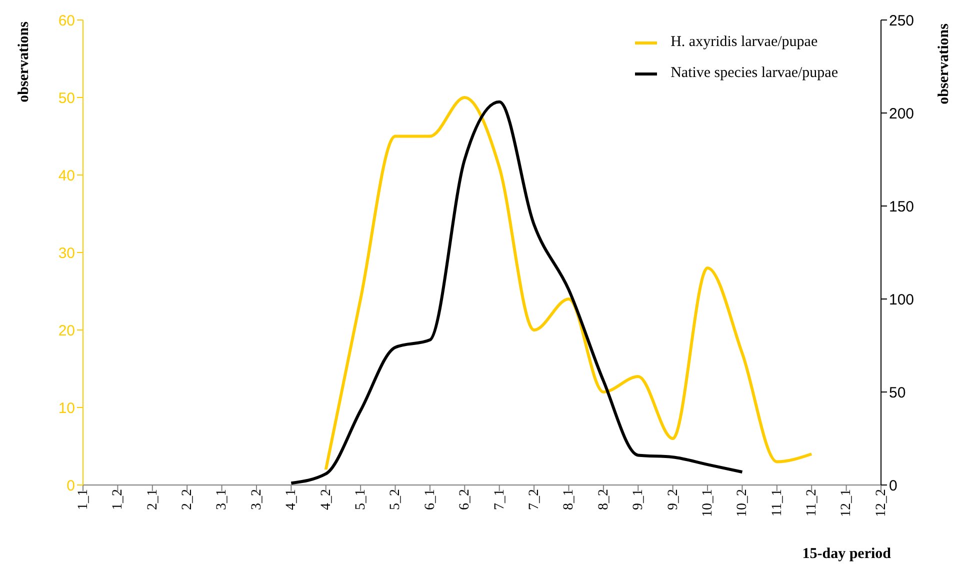 The image size is (963, 566). What do you see at coordinates (777, 502) in the screenshot?
I see `x-tick-label: 11_1` at bounding box center [777, 502].